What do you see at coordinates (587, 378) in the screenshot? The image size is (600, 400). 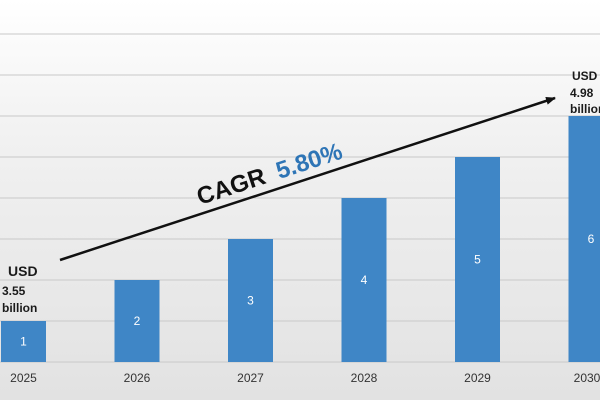 I see `x-tick-2030: 2030` at bounding box center [587, 378].